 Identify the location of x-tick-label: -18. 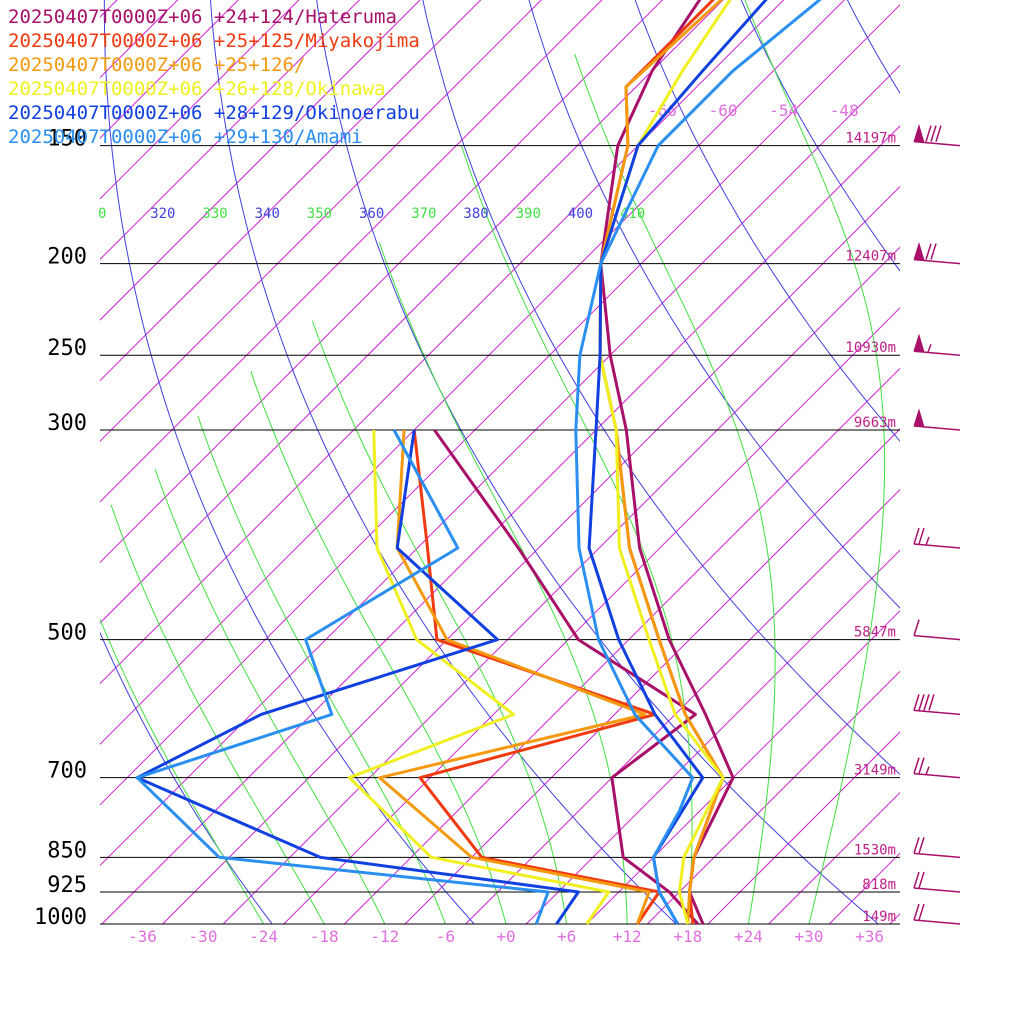
(324, 936).